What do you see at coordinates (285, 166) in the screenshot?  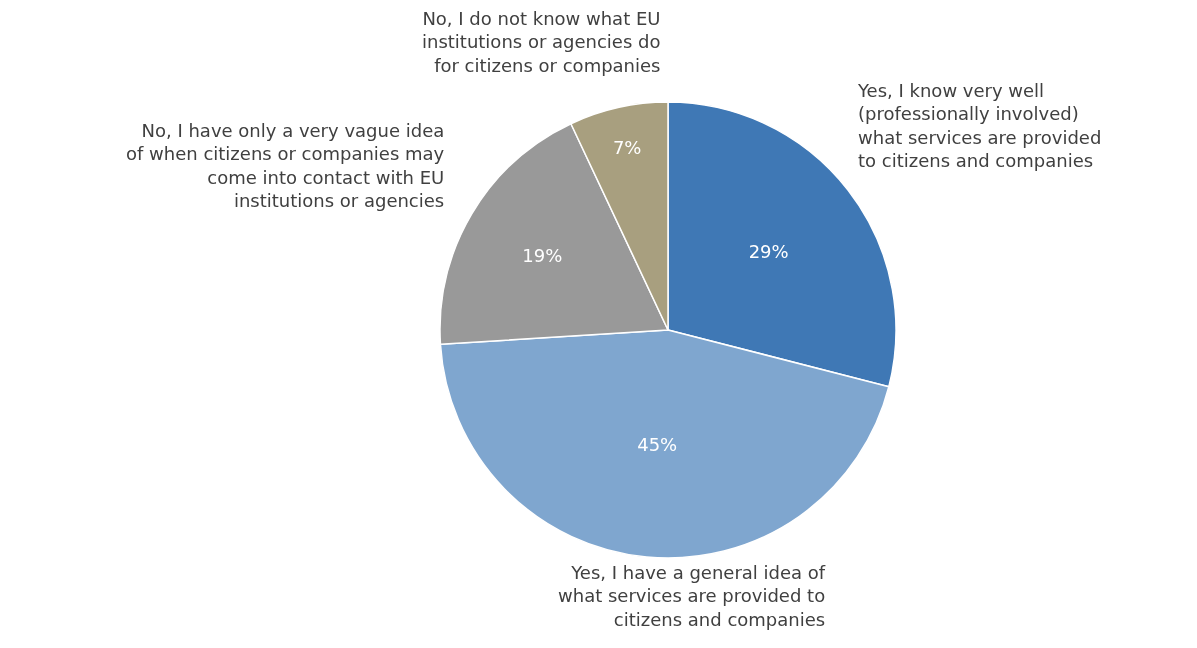 I see `slice-label: No, I have only a very vague idea of when citizens or companies may come into contact with EU institutions or agencies` at bounding box center [285, 166].